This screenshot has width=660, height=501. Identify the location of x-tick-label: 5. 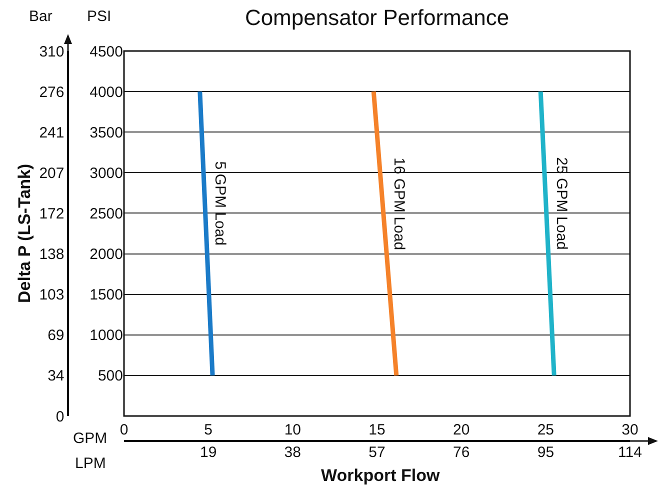
(208, 429).